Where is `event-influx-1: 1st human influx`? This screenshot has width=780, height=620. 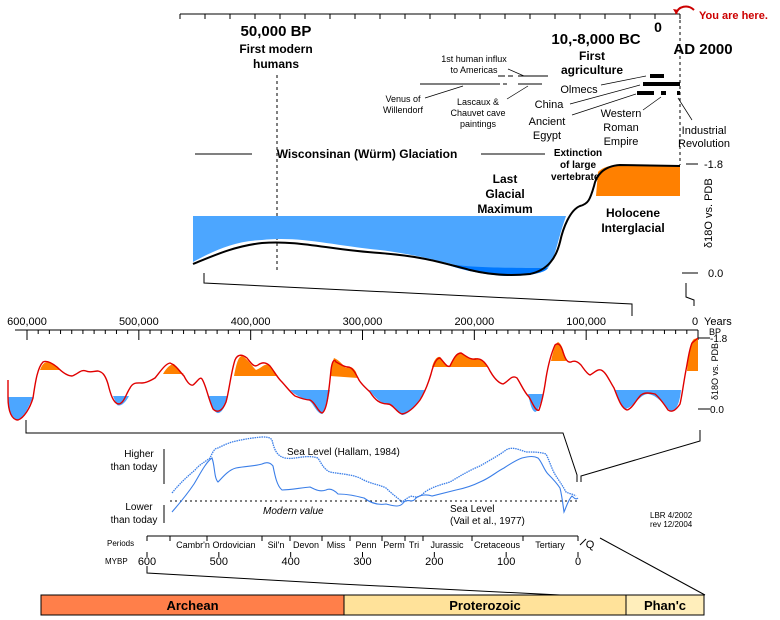 event-influx-1: 1st human influx is located at coordinates (474, 59).